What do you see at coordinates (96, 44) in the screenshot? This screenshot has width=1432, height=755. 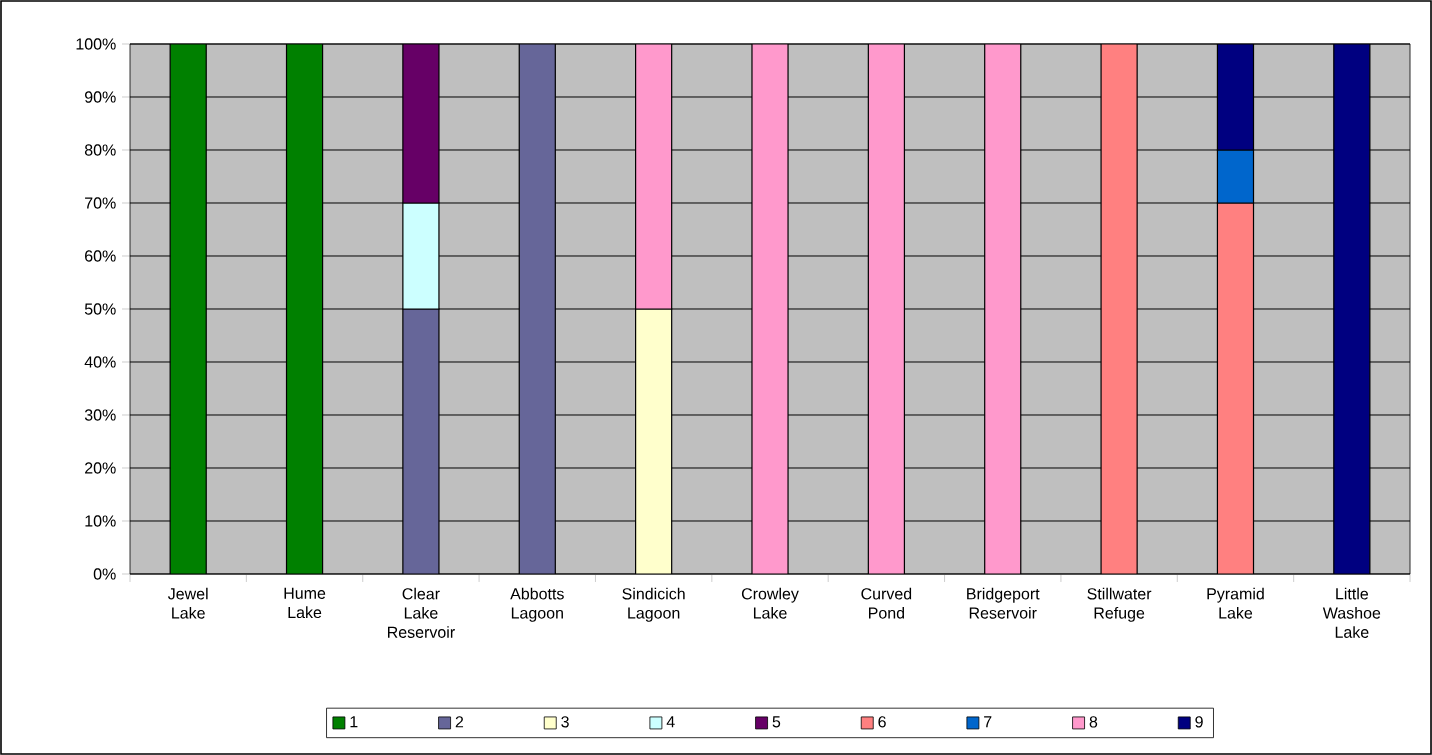 I see `y-tick-label: 100%` at bounding box center [96, 44].